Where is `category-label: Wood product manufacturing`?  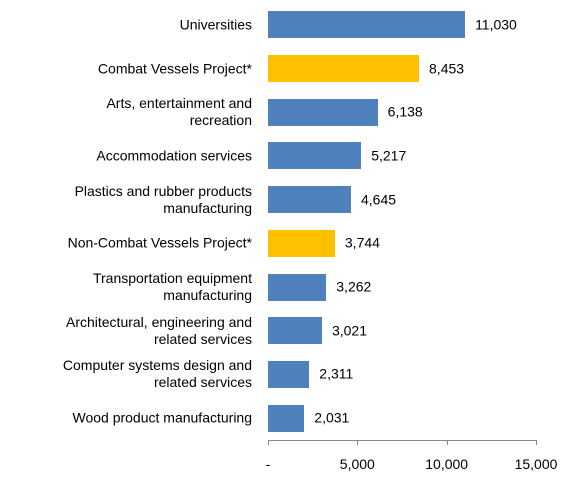
category-label: Wood product manufacturing is located at coordinates (162, 417).